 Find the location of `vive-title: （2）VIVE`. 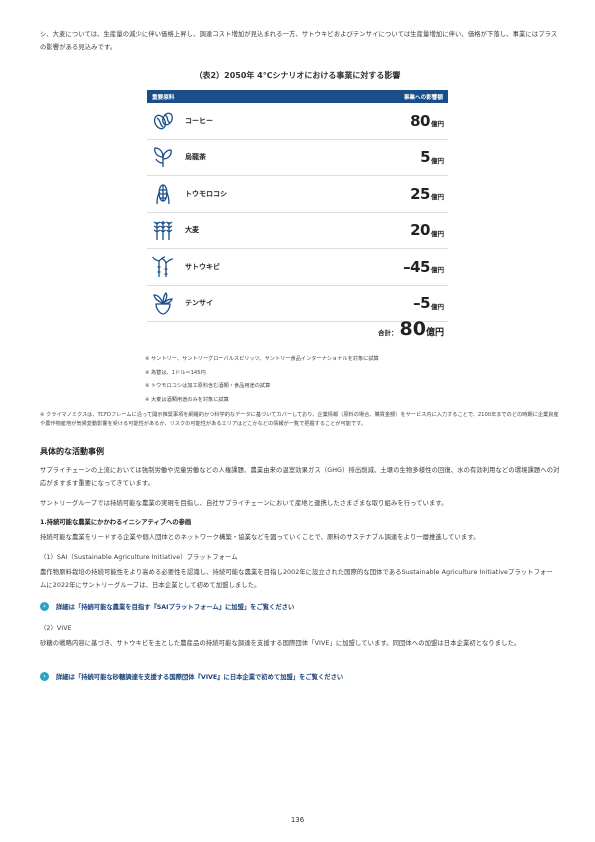

vive-title: （2）VIVE is located at coordinates (56, 628).